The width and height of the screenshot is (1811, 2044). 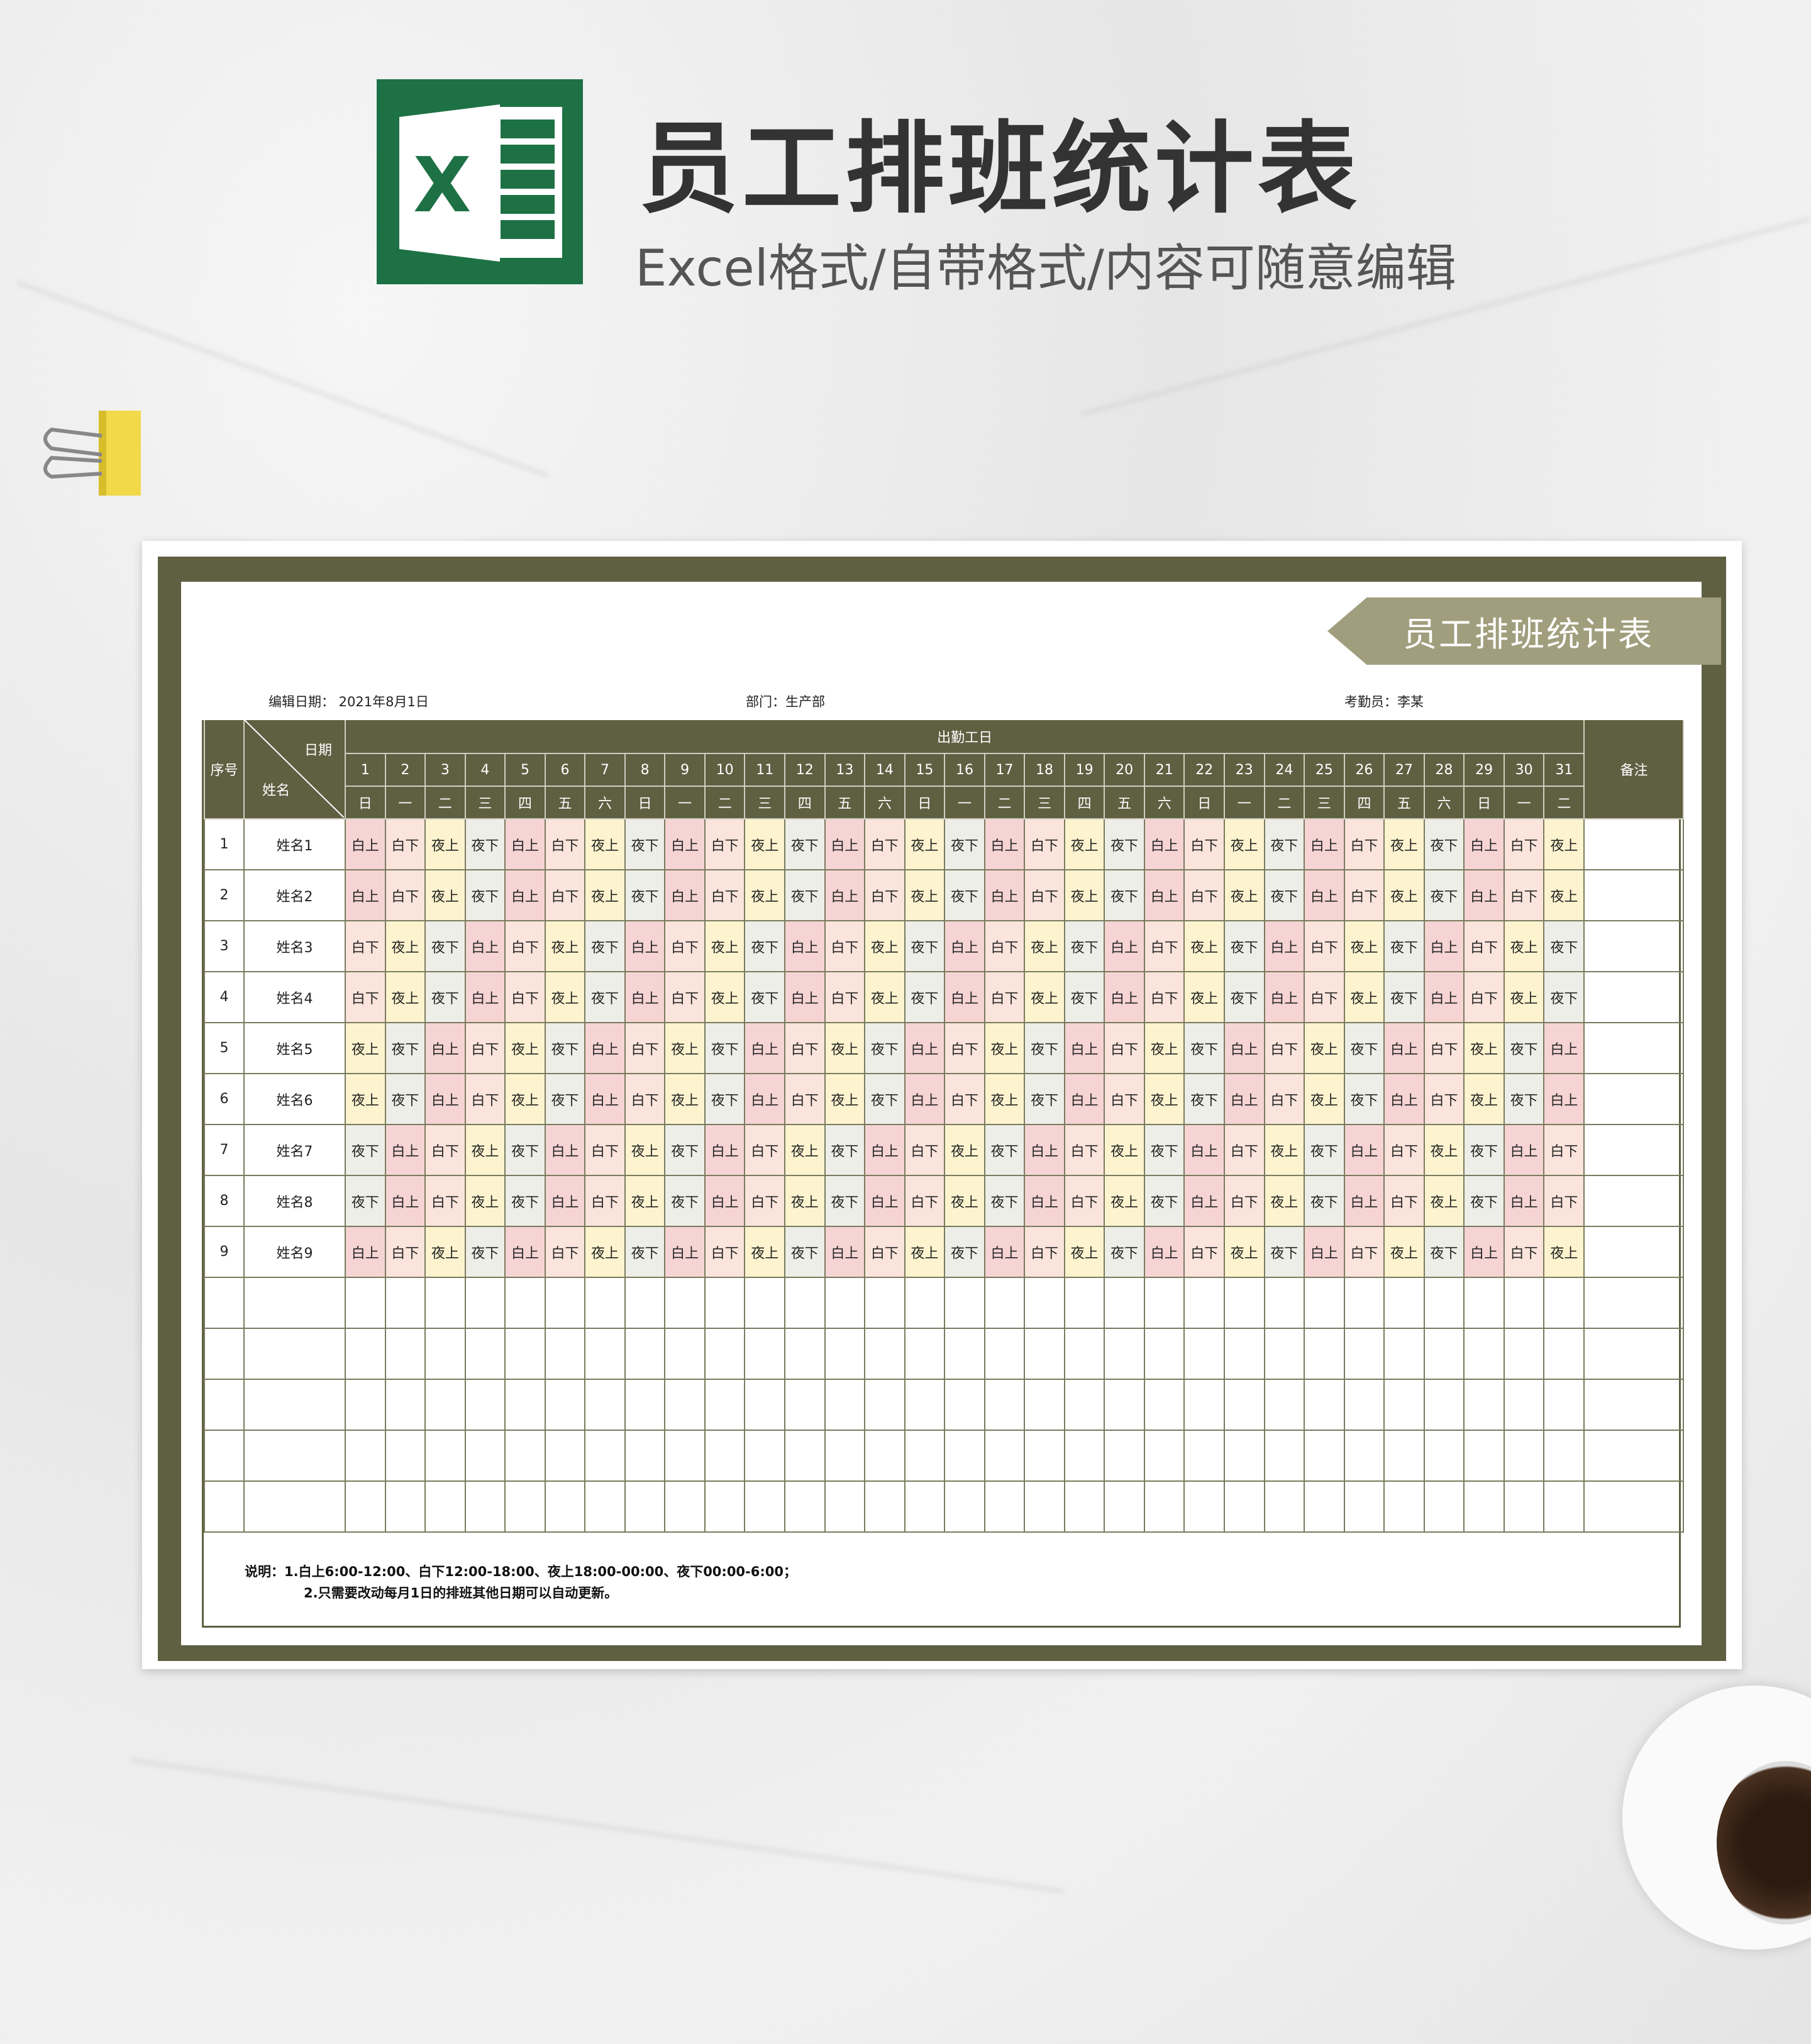 I want to click on name-cell: 姓名3, so click(x=294, y=946).